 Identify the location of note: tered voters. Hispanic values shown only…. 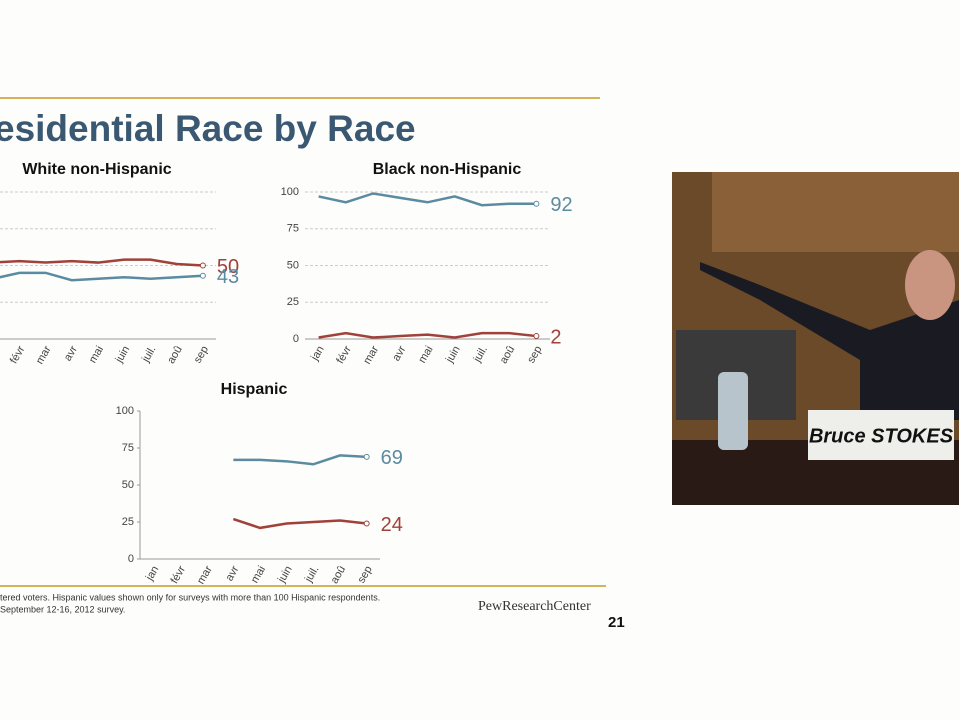
(190, 597).